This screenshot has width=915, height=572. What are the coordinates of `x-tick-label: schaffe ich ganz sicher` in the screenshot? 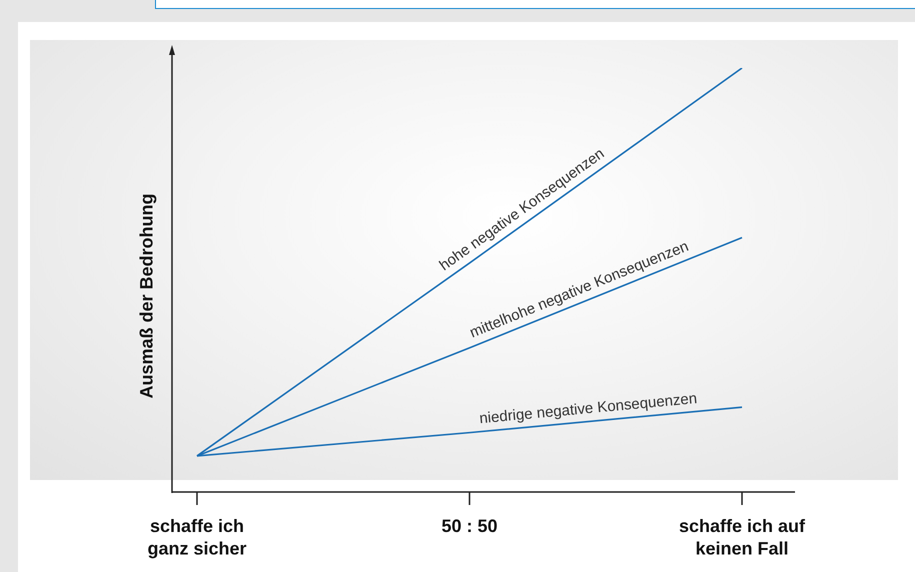 It's located at (197, 537).